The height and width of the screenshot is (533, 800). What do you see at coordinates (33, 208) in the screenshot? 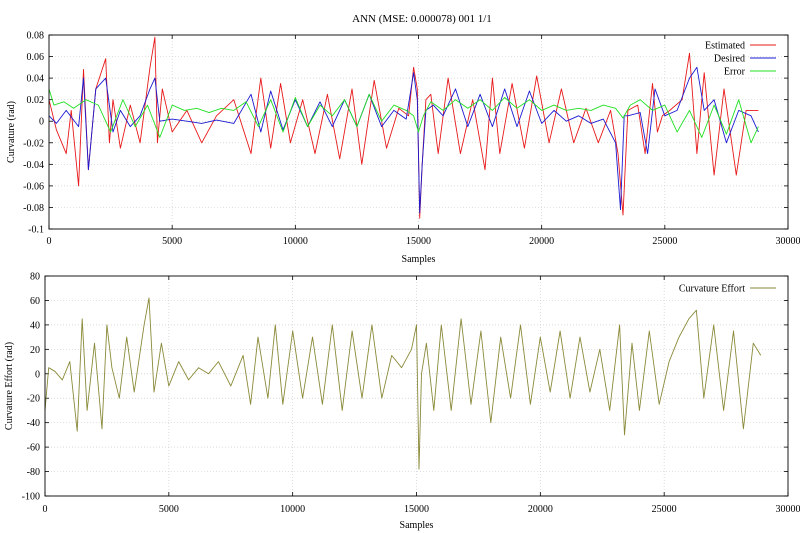
I see `y-tick-label: -0.08` at bounding box center [33, 208].